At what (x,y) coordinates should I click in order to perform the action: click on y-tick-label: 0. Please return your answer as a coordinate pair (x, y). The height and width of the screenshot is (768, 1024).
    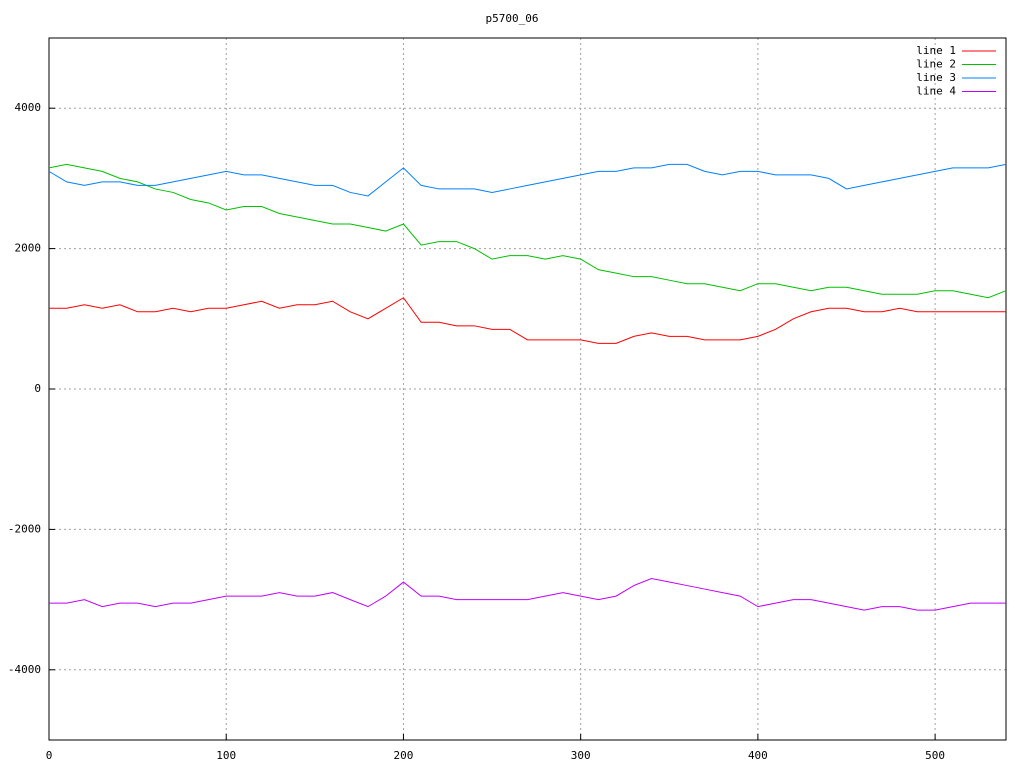
    Looking at the image, I should click on (37, 388).